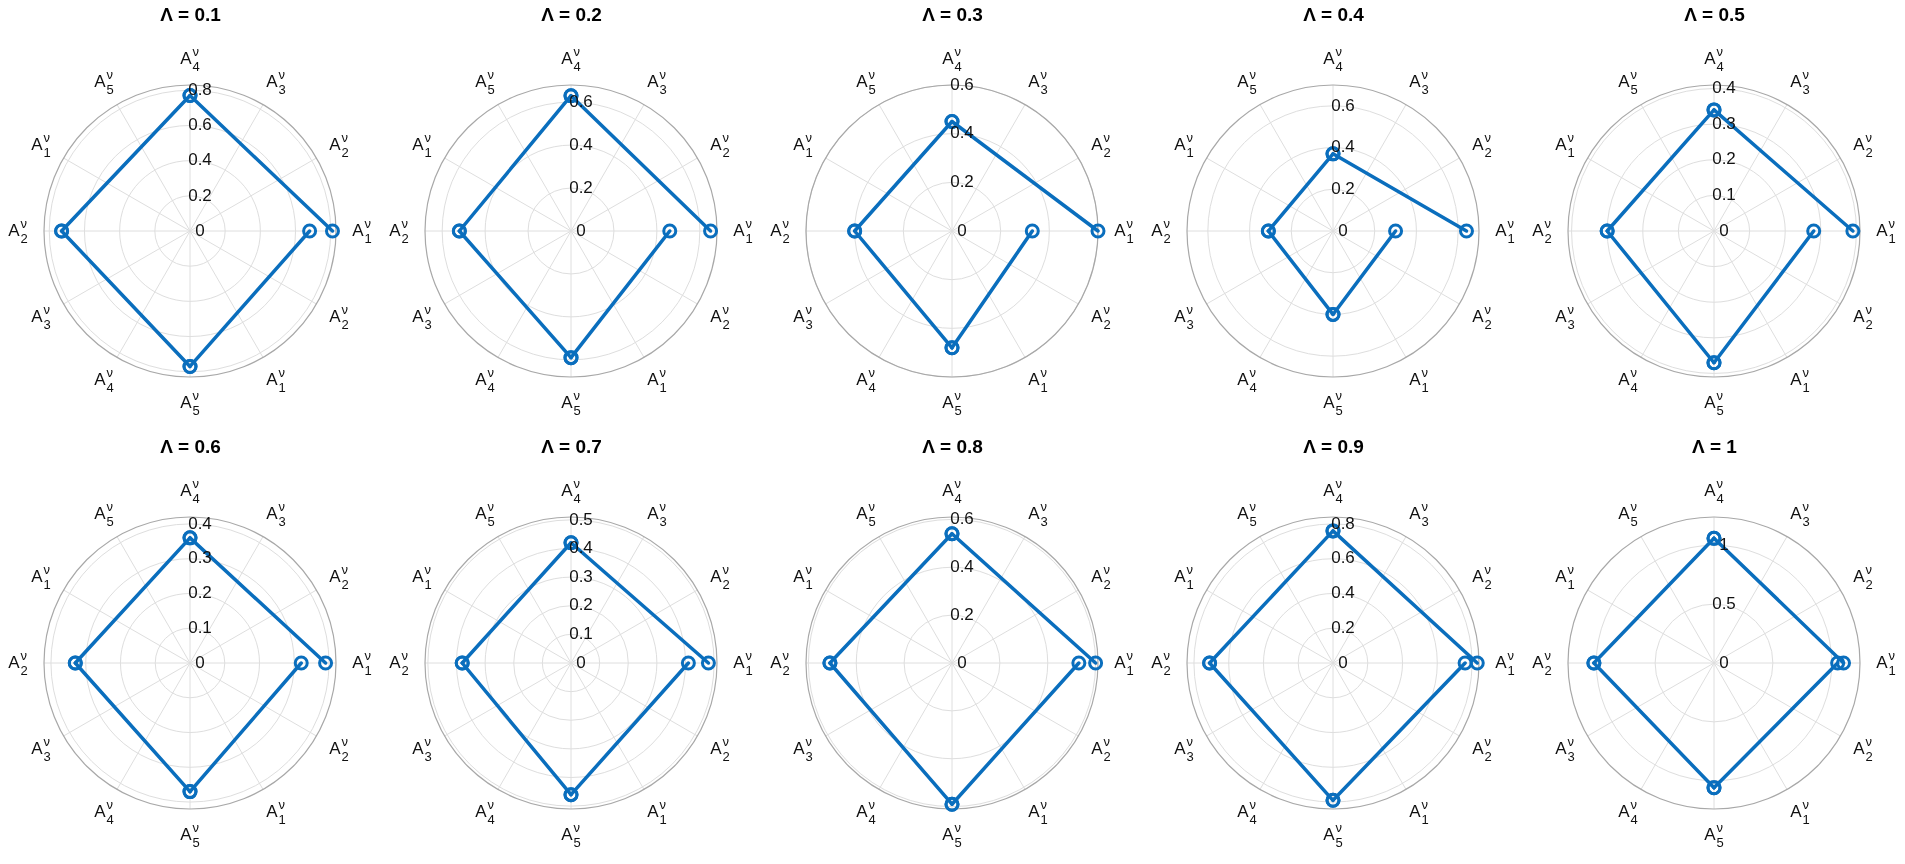 The width and height of the screenshot is (1905, 864). Describe the element at coordinates (1333, 446) in the screenshot. I see `chart-title: Λ = 0.9` at that location.